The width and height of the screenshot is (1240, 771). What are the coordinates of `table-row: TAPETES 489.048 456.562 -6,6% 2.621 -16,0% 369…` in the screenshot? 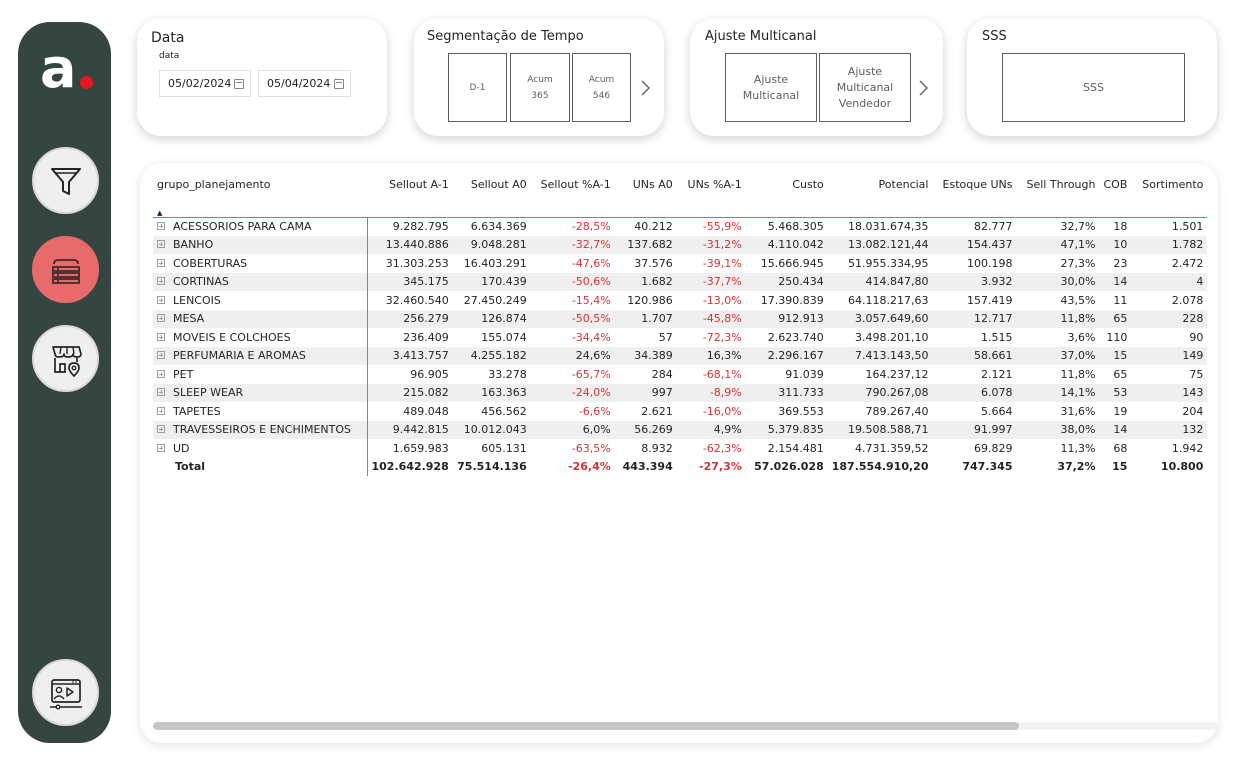 It's located at (680, 411).